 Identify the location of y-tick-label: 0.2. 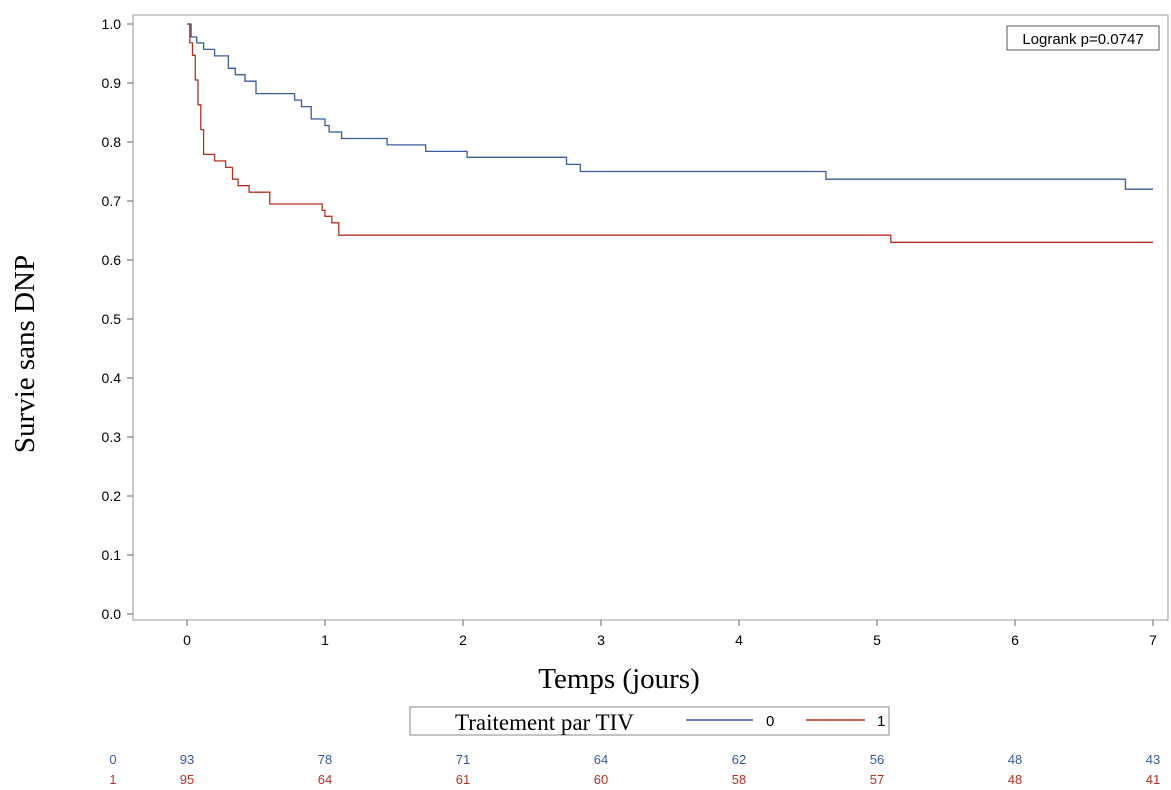
(112, 496).